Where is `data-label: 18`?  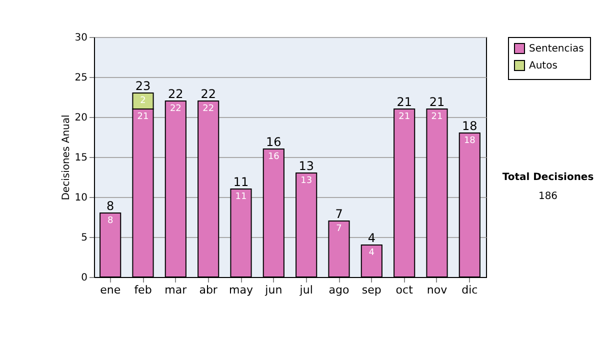 data-label: 18 is located at coordinates (470, 141).